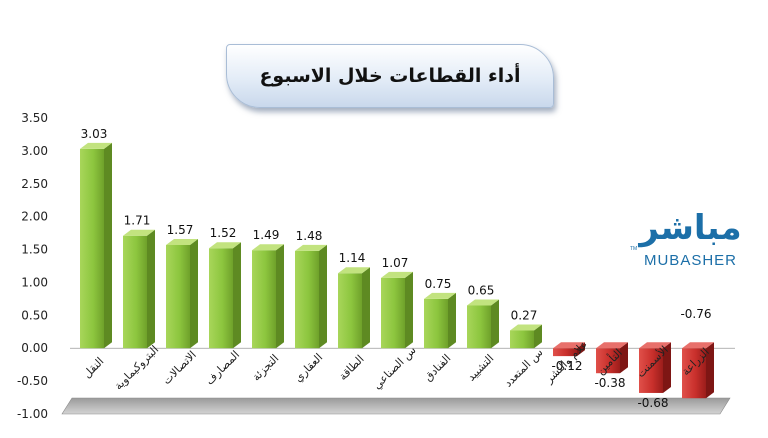  What do you see at coordinates (609, 383) in the screenshot?
I see `bar-value-label: -0.38` at bounding box center [609, 383].